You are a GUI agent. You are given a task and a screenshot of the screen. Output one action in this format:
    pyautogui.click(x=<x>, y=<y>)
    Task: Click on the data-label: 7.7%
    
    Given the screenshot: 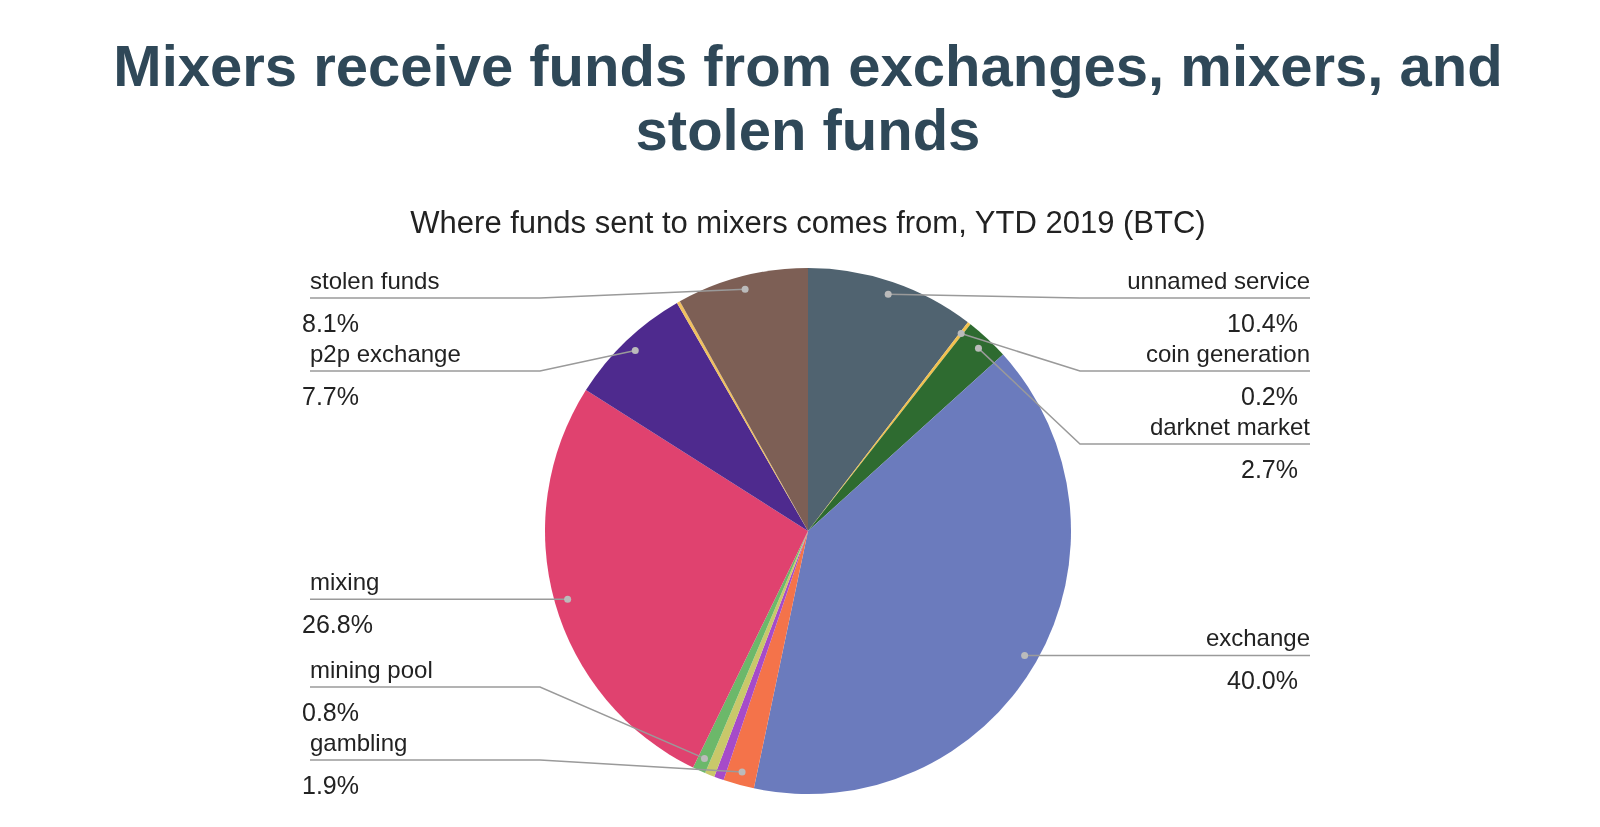 What is the action you would take?
    pyautogui.click(x=330, y=396)
    